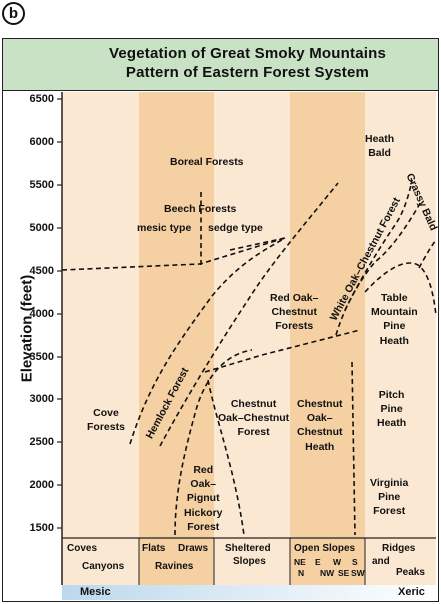 This screenshot has height=604, width=441. What do you see at coordinates (254, 418) in the screenshot?
I see `label-chestnut-oak-forest: Chestnut Oak–Chestnut Forest` at bounding box center [254, 418].